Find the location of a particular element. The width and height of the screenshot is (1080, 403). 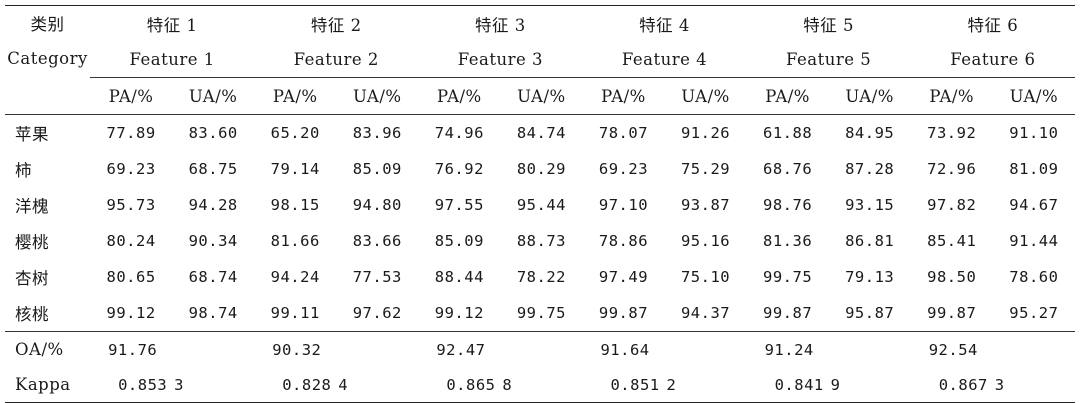

category-cell: 杏树 is located at coordinates (32, 278).